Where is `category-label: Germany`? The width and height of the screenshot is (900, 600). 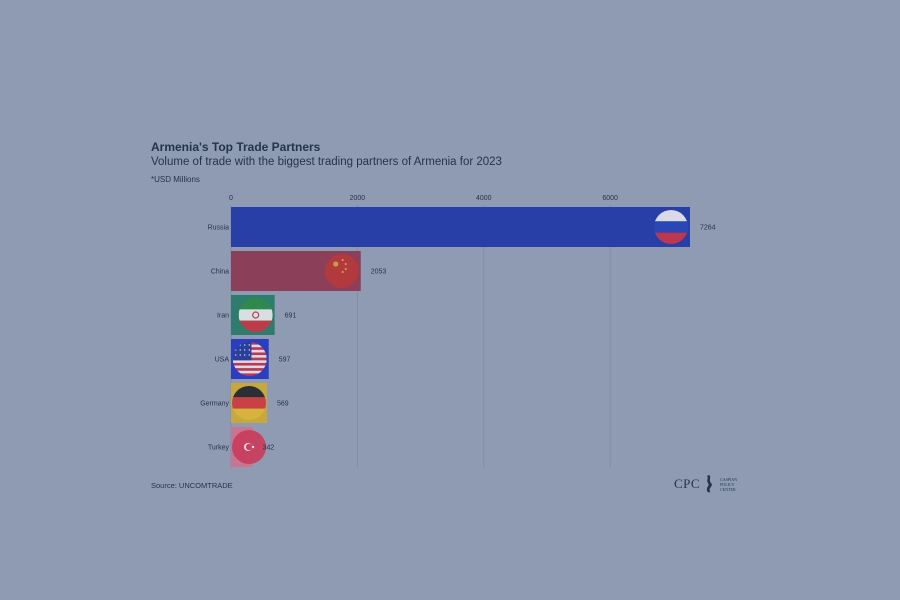 category-label: Germany is located at coordinates (214, 404).